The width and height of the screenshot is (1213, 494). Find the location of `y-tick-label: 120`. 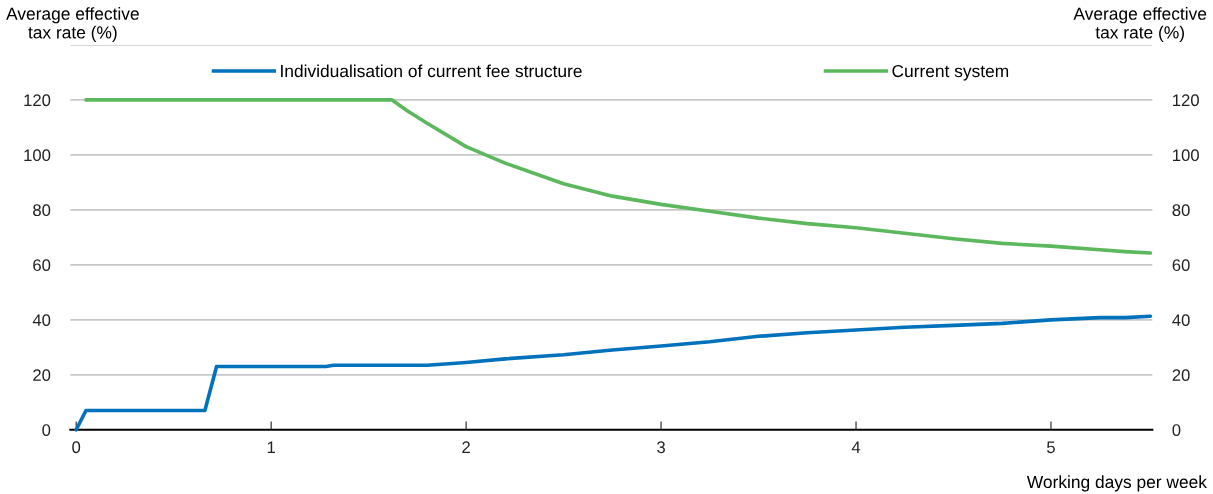

y-tick-label: 120 is located at coordinates (37, 100).